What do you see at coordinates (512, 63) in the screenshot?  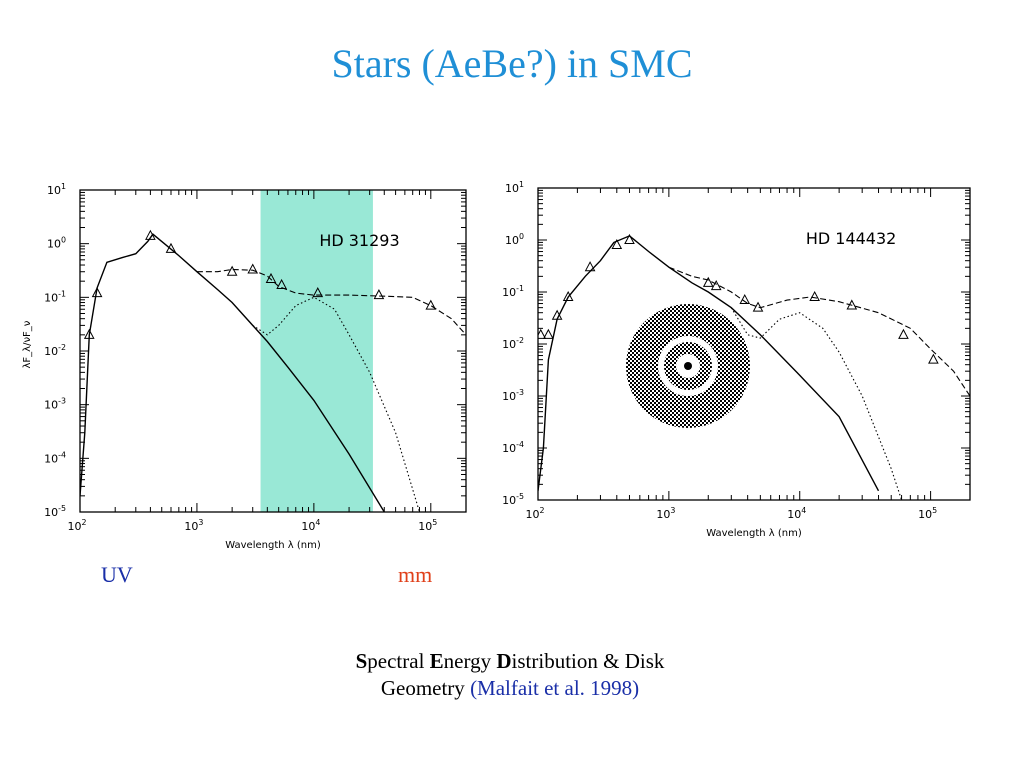 I see `slide-title: Stars (AeBe?) in SMC` at bounding box center [512, 63].